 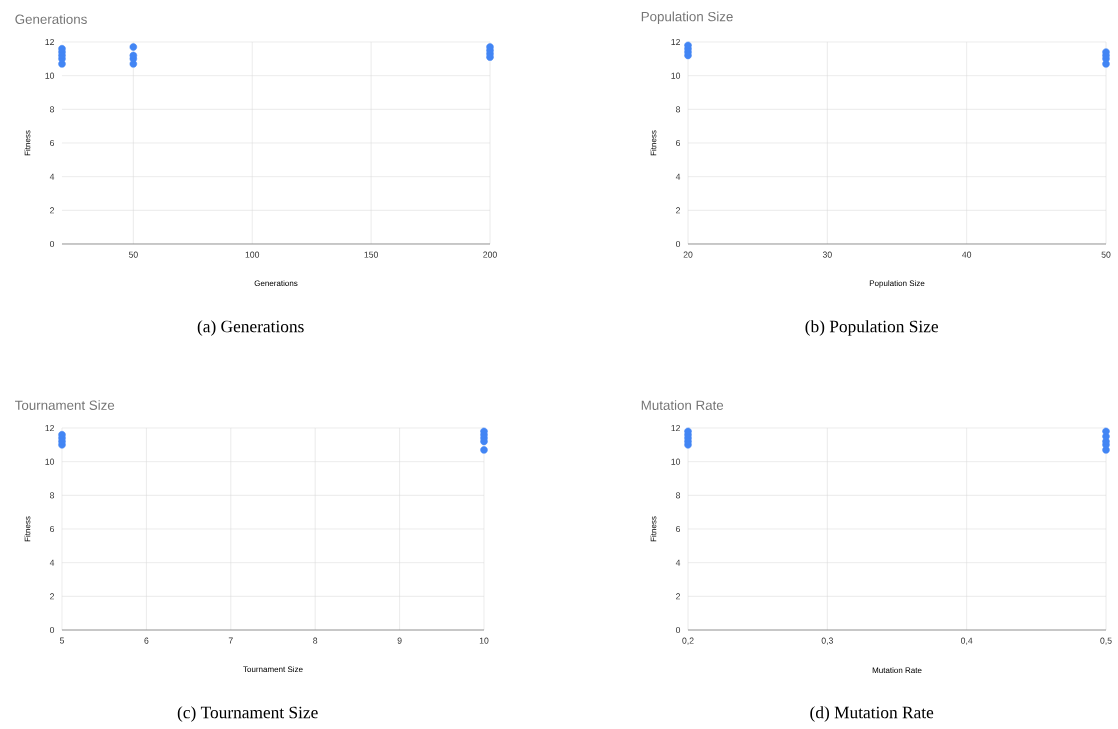 I want to click on x-tick-label: 0,2, so click(x=688, y=641).